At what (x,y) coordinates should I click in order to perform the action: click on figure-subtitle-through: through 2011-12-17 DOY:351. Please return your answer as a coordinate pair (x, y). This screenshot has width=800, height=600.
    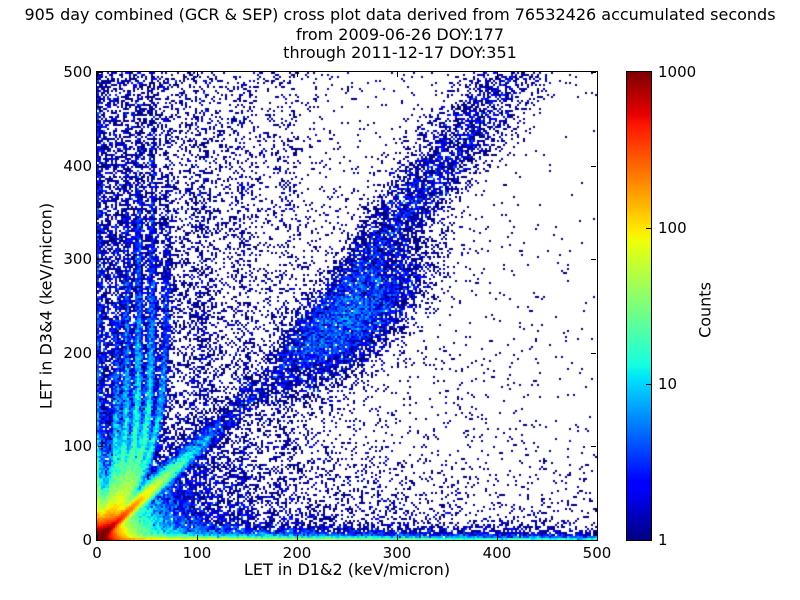
    Looking at the image, I should click on (400, 52).